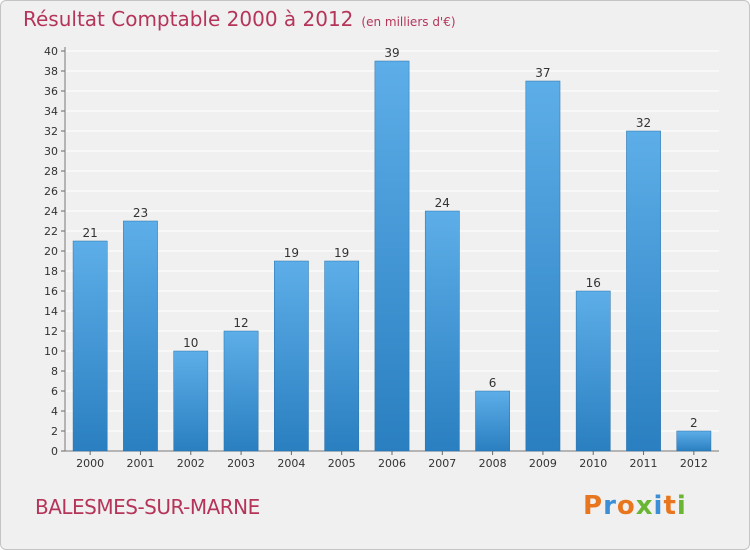  I want to click on bar-2000, so click(90, 346).